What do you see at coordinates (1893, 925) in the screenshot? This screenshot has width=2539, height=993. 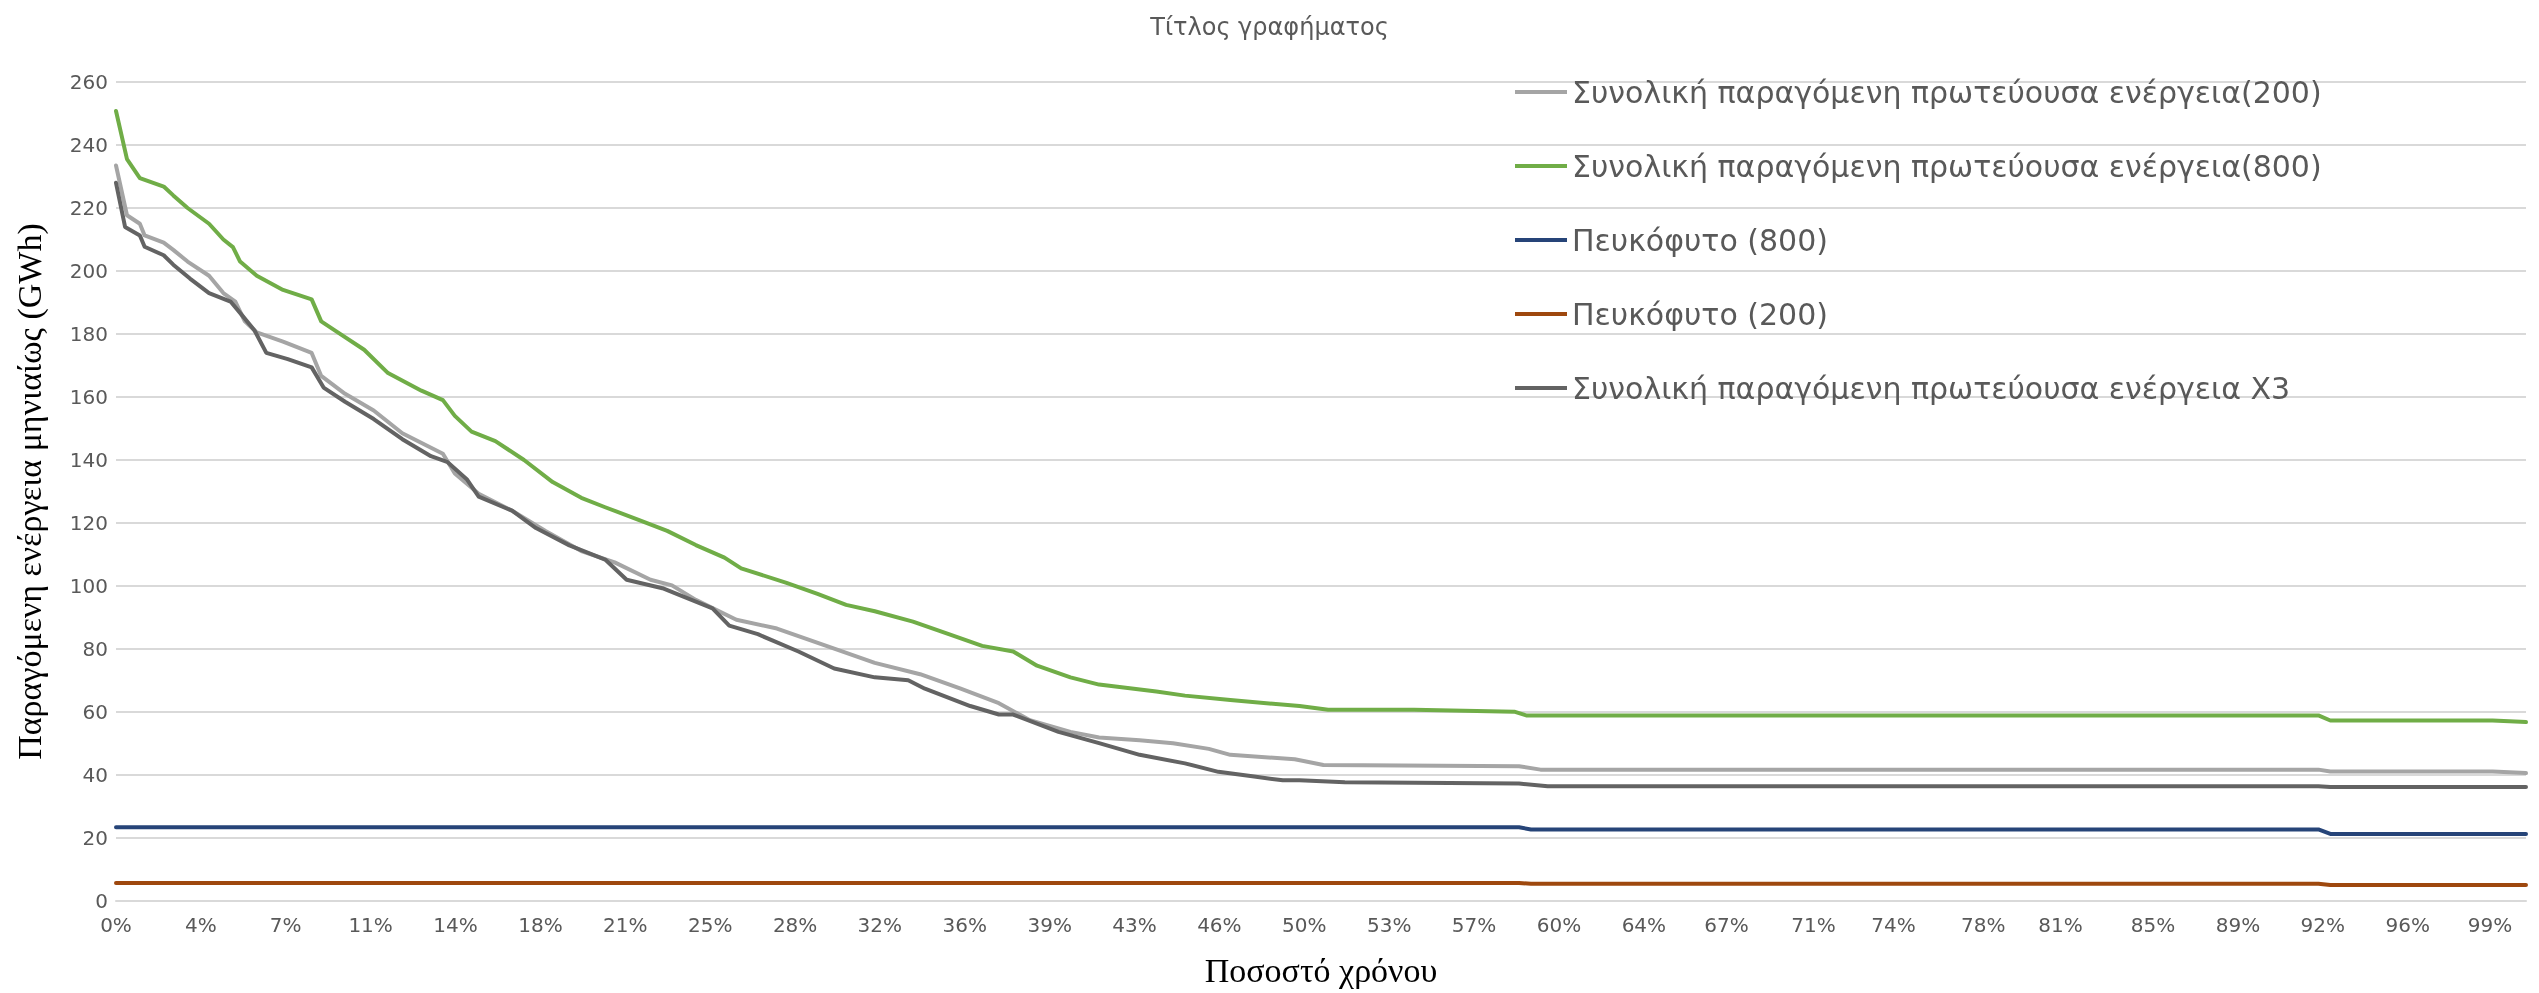 I see `x-tick-label: 74%` at bounding box center [1893, 925].